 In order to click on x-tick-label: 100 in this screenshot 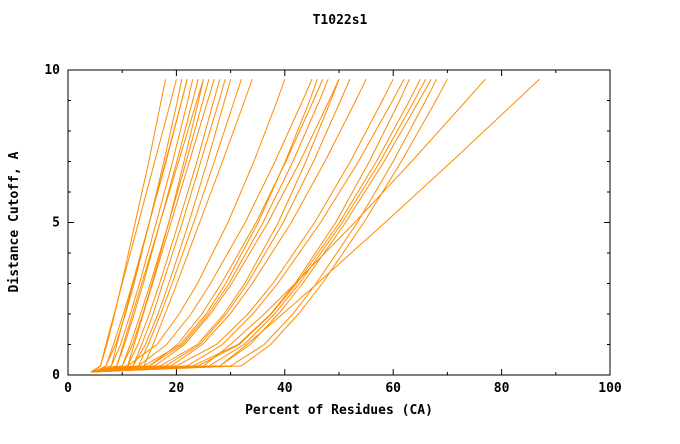, I will do `click(610, 388)`.